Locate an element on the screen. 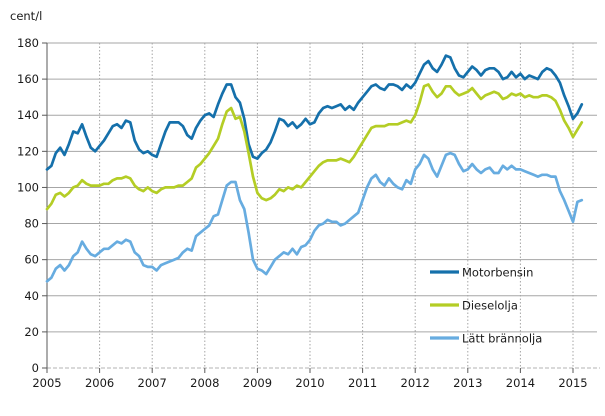  y-axis-unit-label: cent/l is located at coordinates (26, 16).